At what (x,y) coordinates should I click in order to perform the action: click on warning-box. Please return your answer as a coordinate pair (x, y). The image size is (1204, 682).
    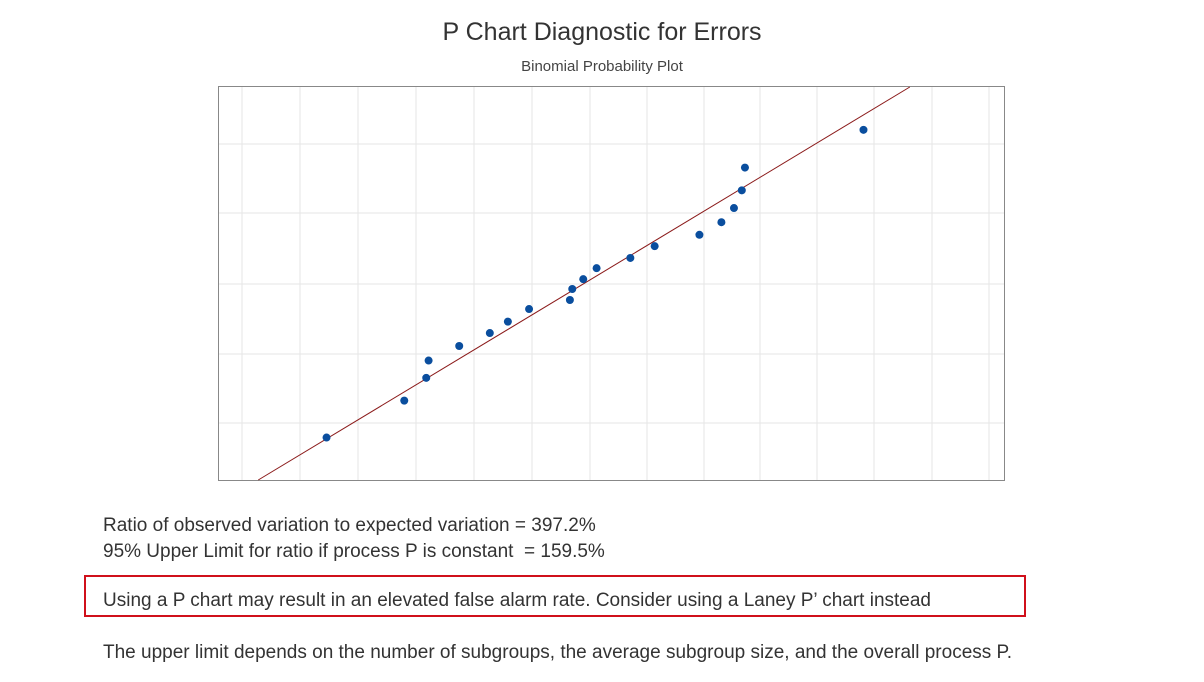
    Looking at the image, I should click on (555, 596).